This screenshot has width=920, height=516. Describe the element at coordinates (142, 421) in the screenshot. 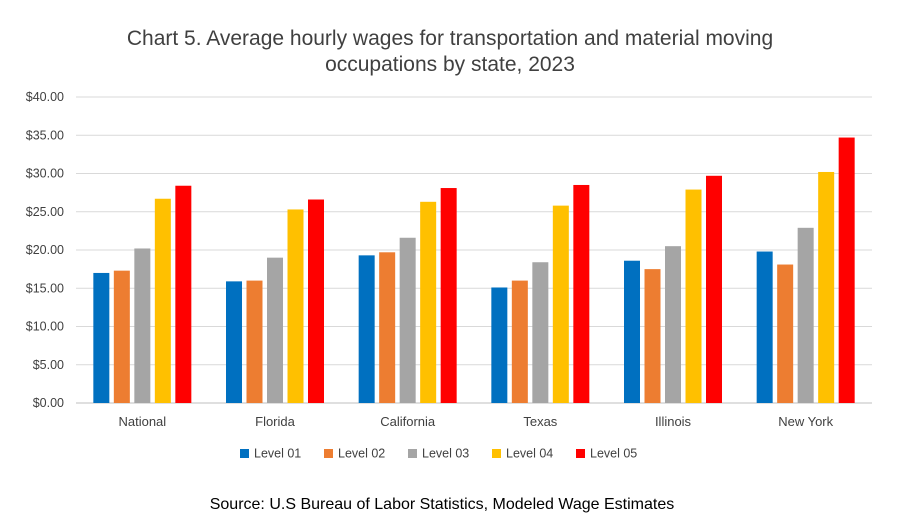

I see `x-category-label: National` at that location.